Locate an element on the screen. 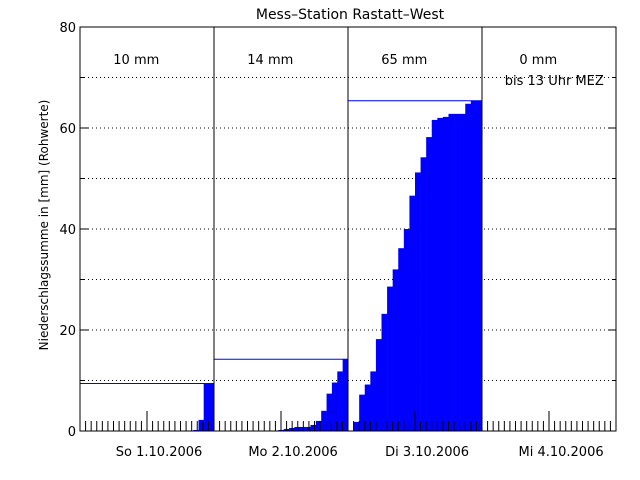  day-total-label: 10 mm is located at coordinates (136, 60).